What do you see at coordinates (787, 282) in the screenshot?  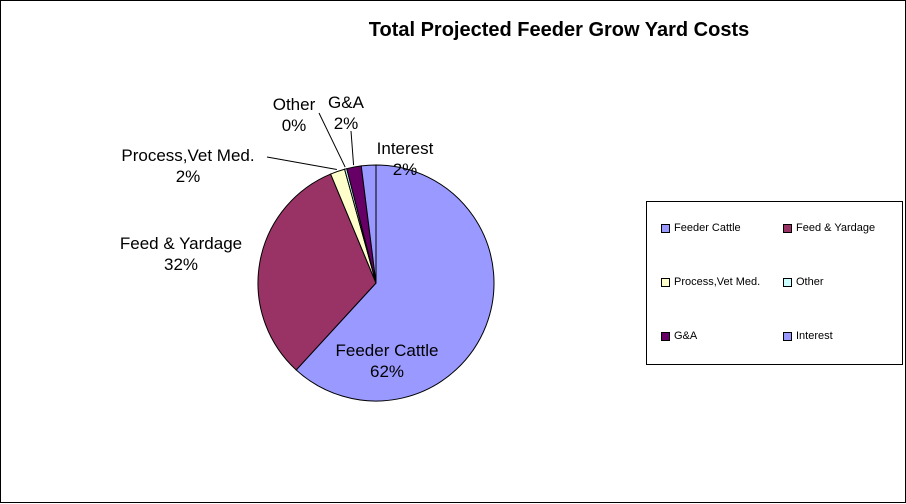 I see `legend-swatch-other` at bounding box center [787, 282].